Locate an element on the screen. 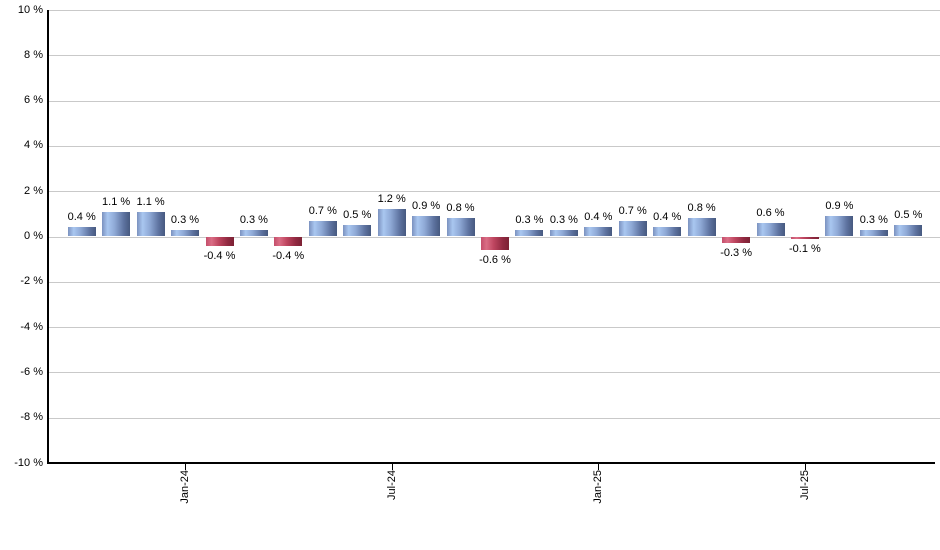  y-axis-line is located at coordinates (48, 237).